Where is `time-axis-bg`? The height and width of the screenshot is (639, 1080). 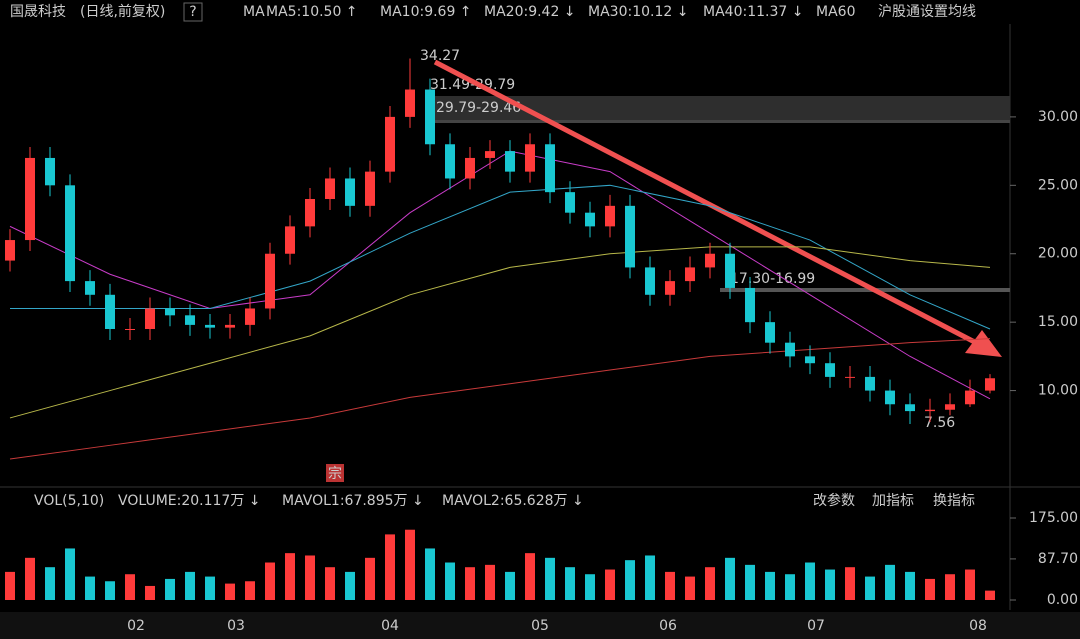 time-axis-bg is located at coordinates (540, 625).